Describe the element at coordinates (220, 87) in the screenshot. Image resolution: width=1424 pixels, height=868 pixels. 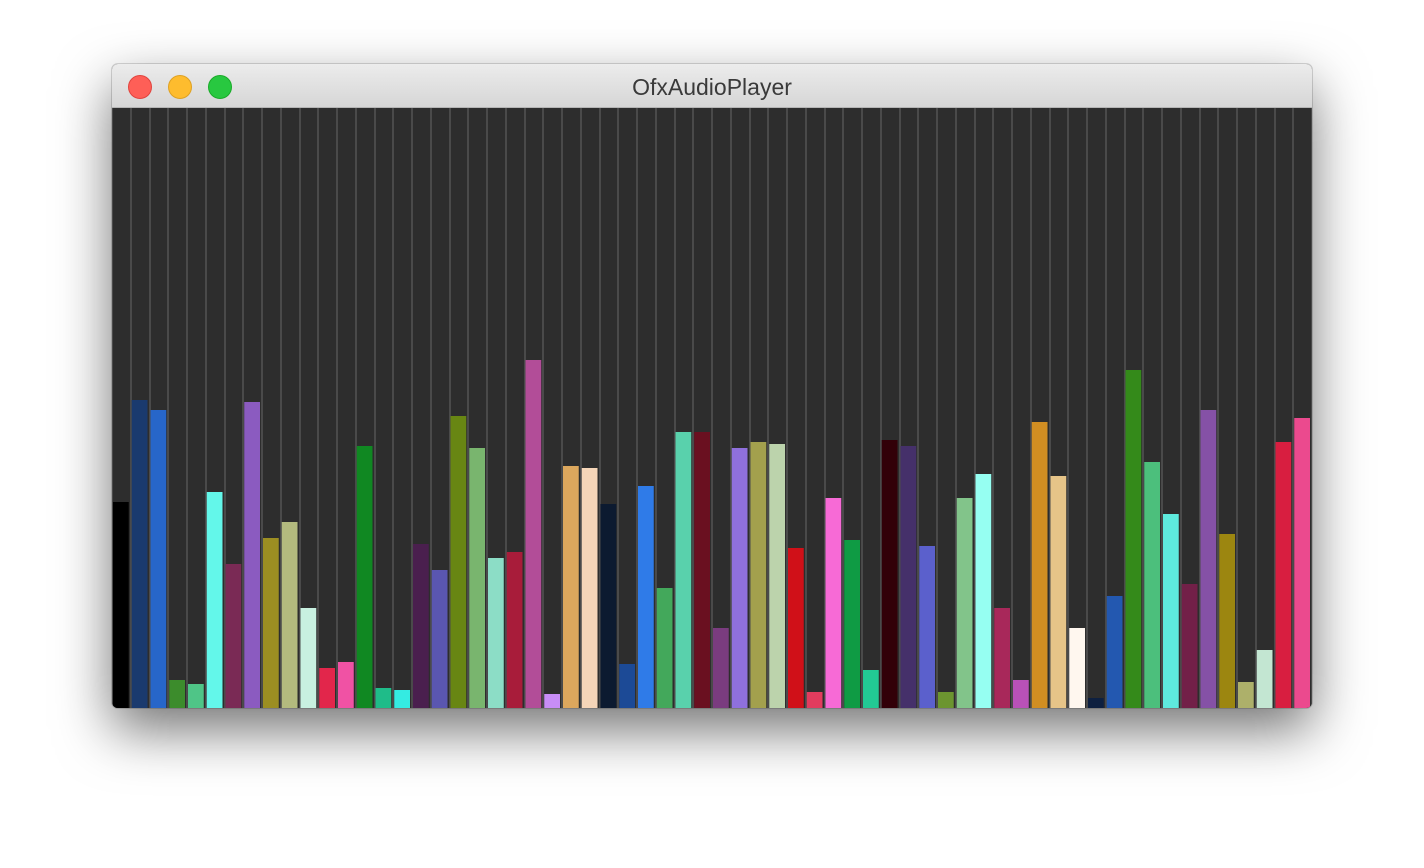
I see `zoom-icon` at that location.